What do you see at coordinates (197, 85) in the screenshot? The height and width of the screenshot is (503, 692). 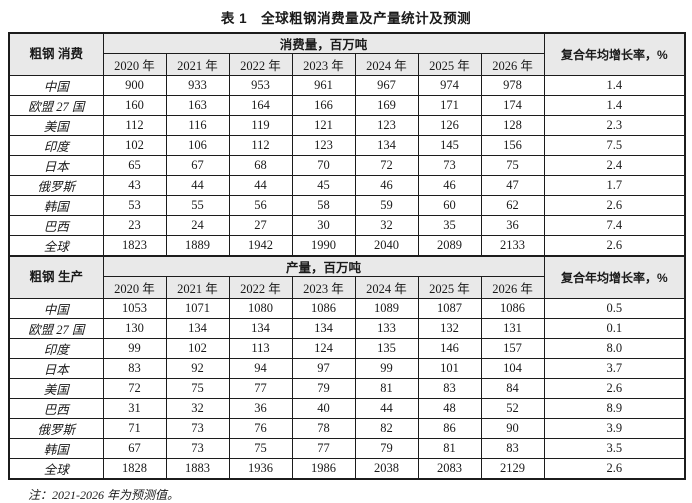 I see `value-cell: 933` at bounding box center [197, 85].